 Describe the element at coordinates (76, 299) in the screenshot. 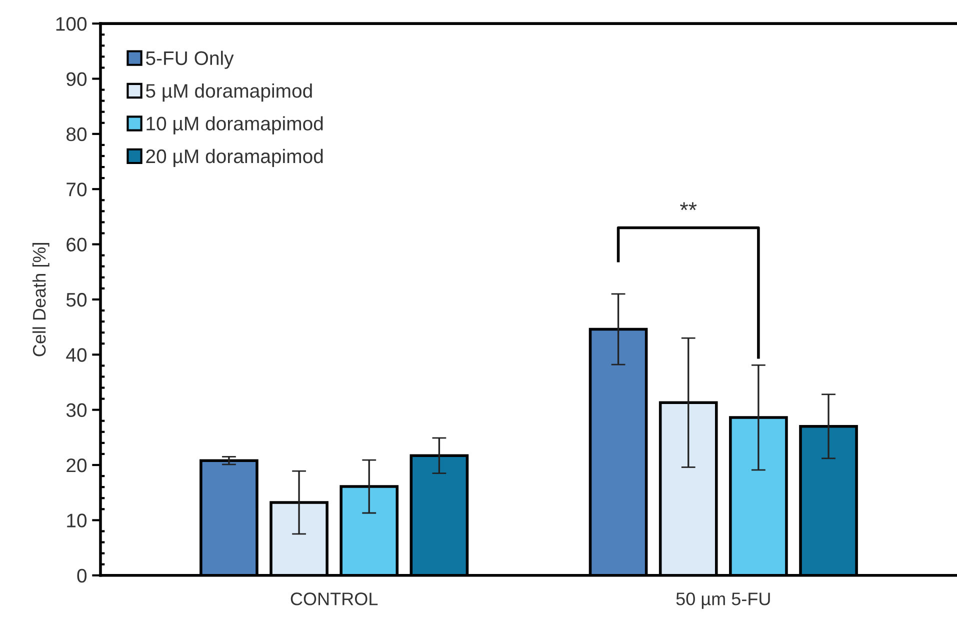

I see `y-tick-label: 50` at that location.